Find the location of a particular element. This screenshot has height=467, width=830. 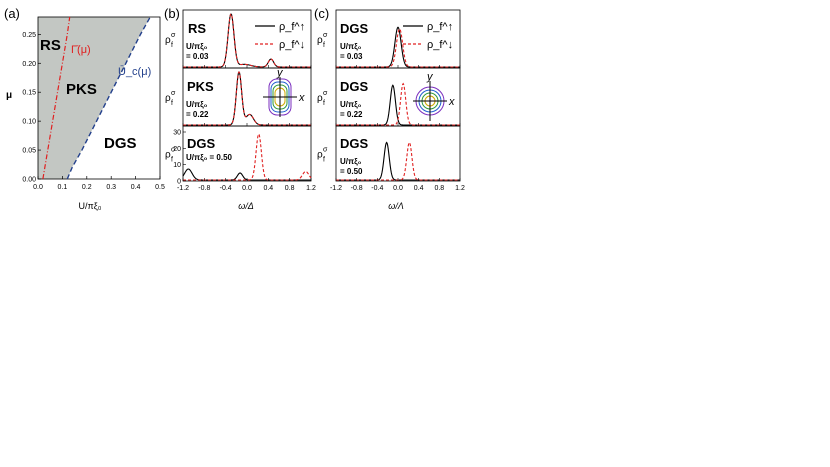

c1-y-axis-sub: f is located at coordinates (324, 45).